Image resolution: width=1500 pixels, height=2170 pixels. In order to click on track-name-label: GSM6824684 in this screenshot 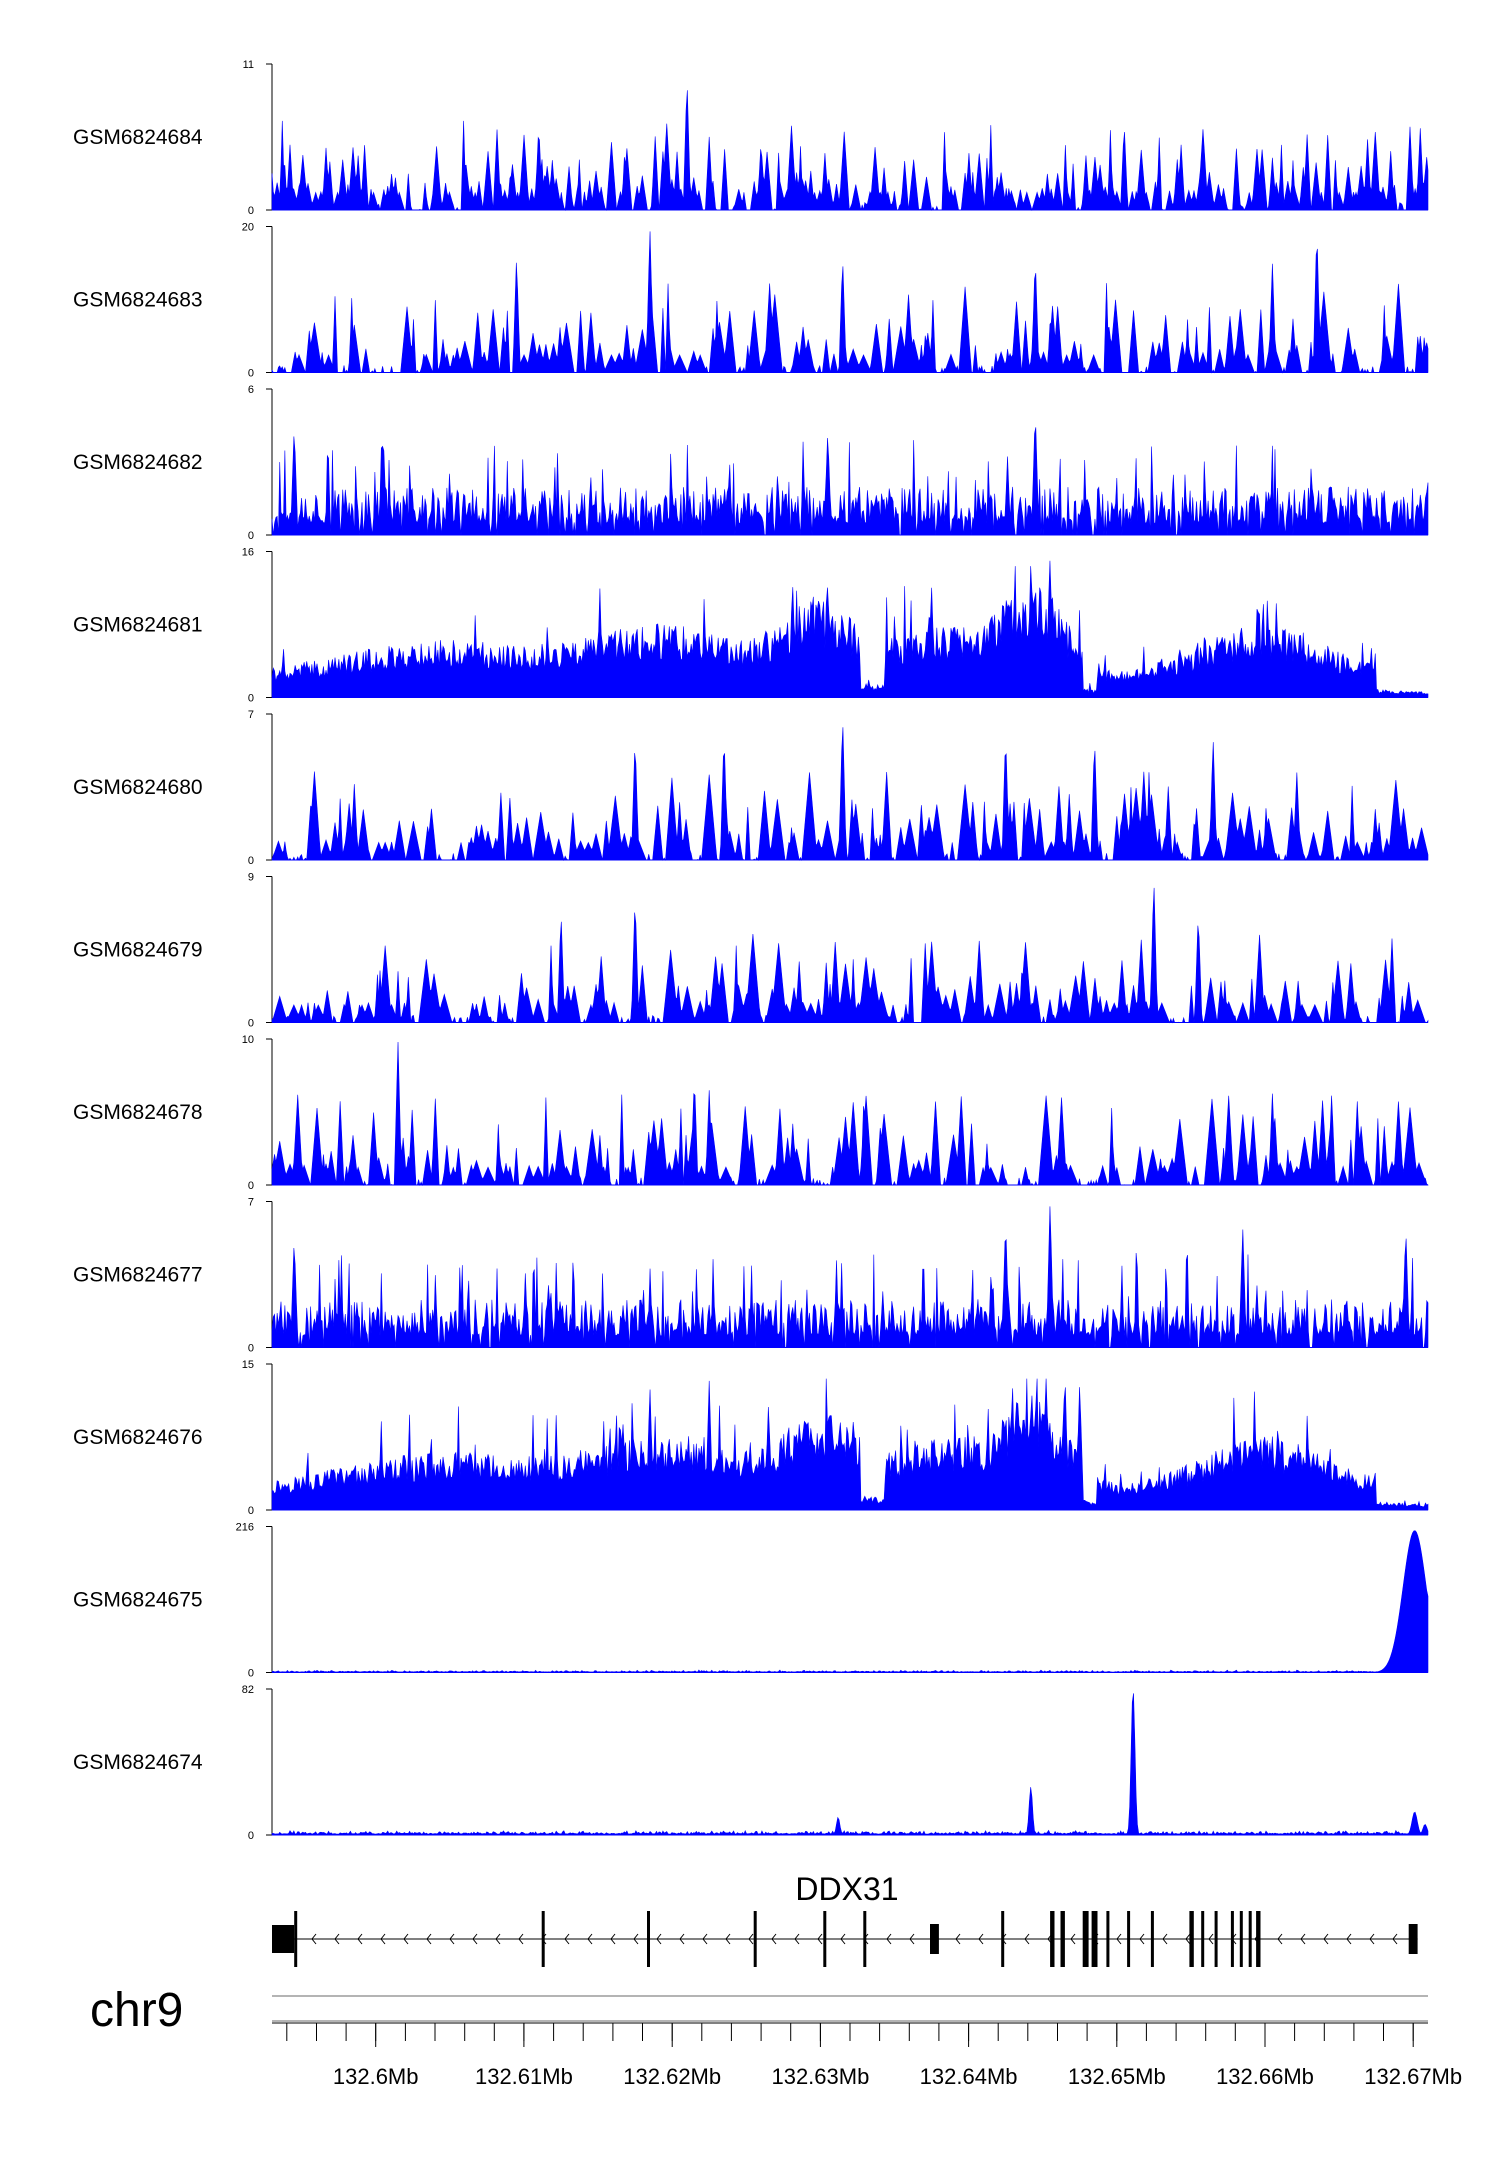, I will do `click(138, 137)`.